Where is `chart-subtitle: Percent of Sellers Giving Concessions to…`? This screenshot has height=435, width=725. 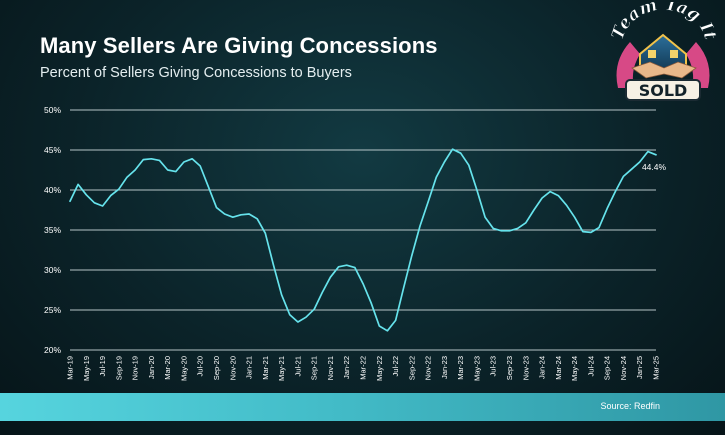
chart-subtitle: Percent of Sellers Giving Concessions to… is located at coordinates (196, 73).